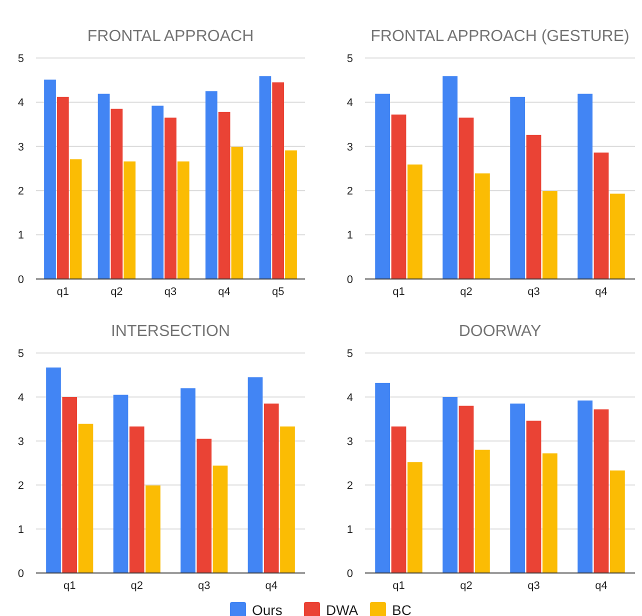 Image resolution: width=642 pixels, height=616 pixels. What do you see at coordinates (500, 331) in the screenshot?
I see `chart-title: DOORWAY` at bounding box center [500, 331].